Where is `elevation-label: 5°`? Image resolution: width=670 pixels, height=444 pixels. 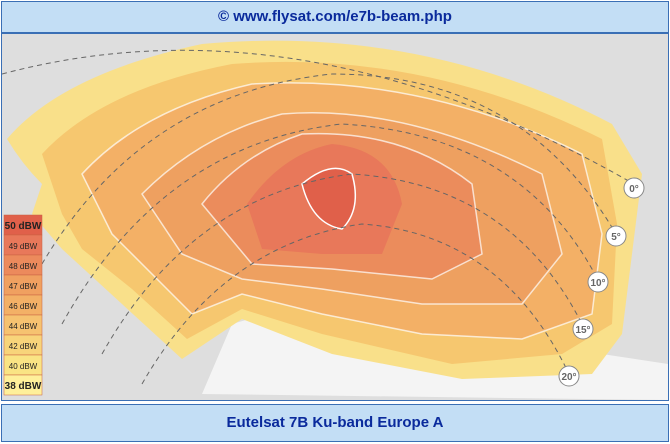 elevation-label: 5° is located at coordinates (616, 237).